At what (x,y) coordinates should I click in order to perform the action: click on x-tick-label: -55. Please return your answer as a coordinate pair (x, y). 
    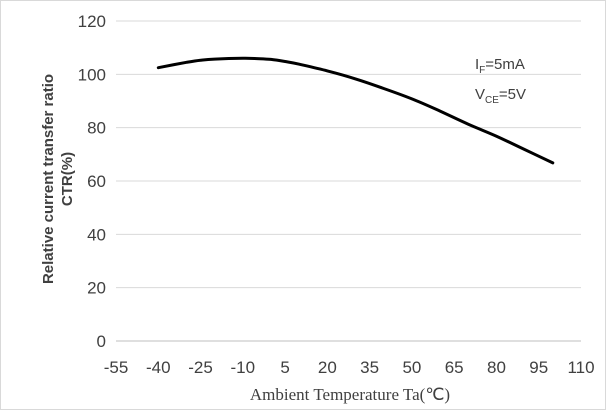
    Looking at the image, I should click on (116, 367).